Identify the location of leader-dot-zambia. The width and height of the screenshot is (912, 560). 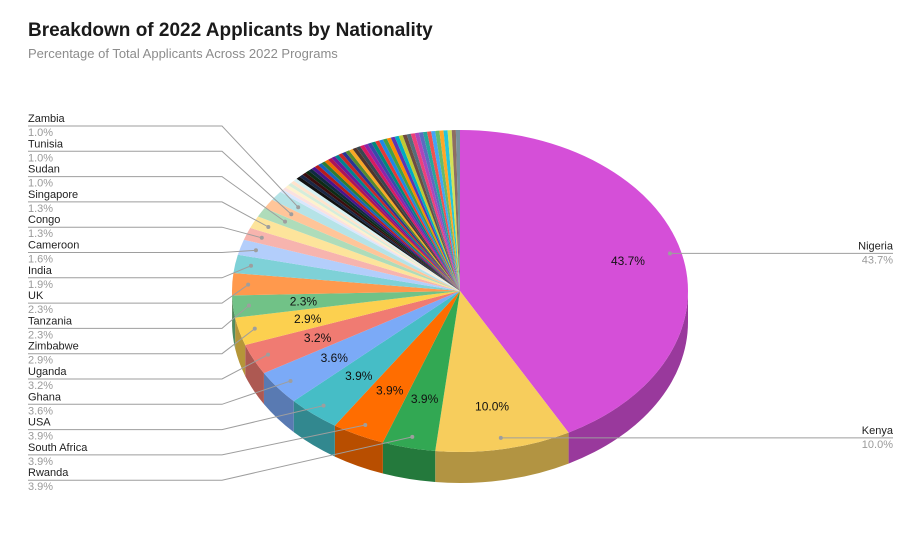
(298, 207).